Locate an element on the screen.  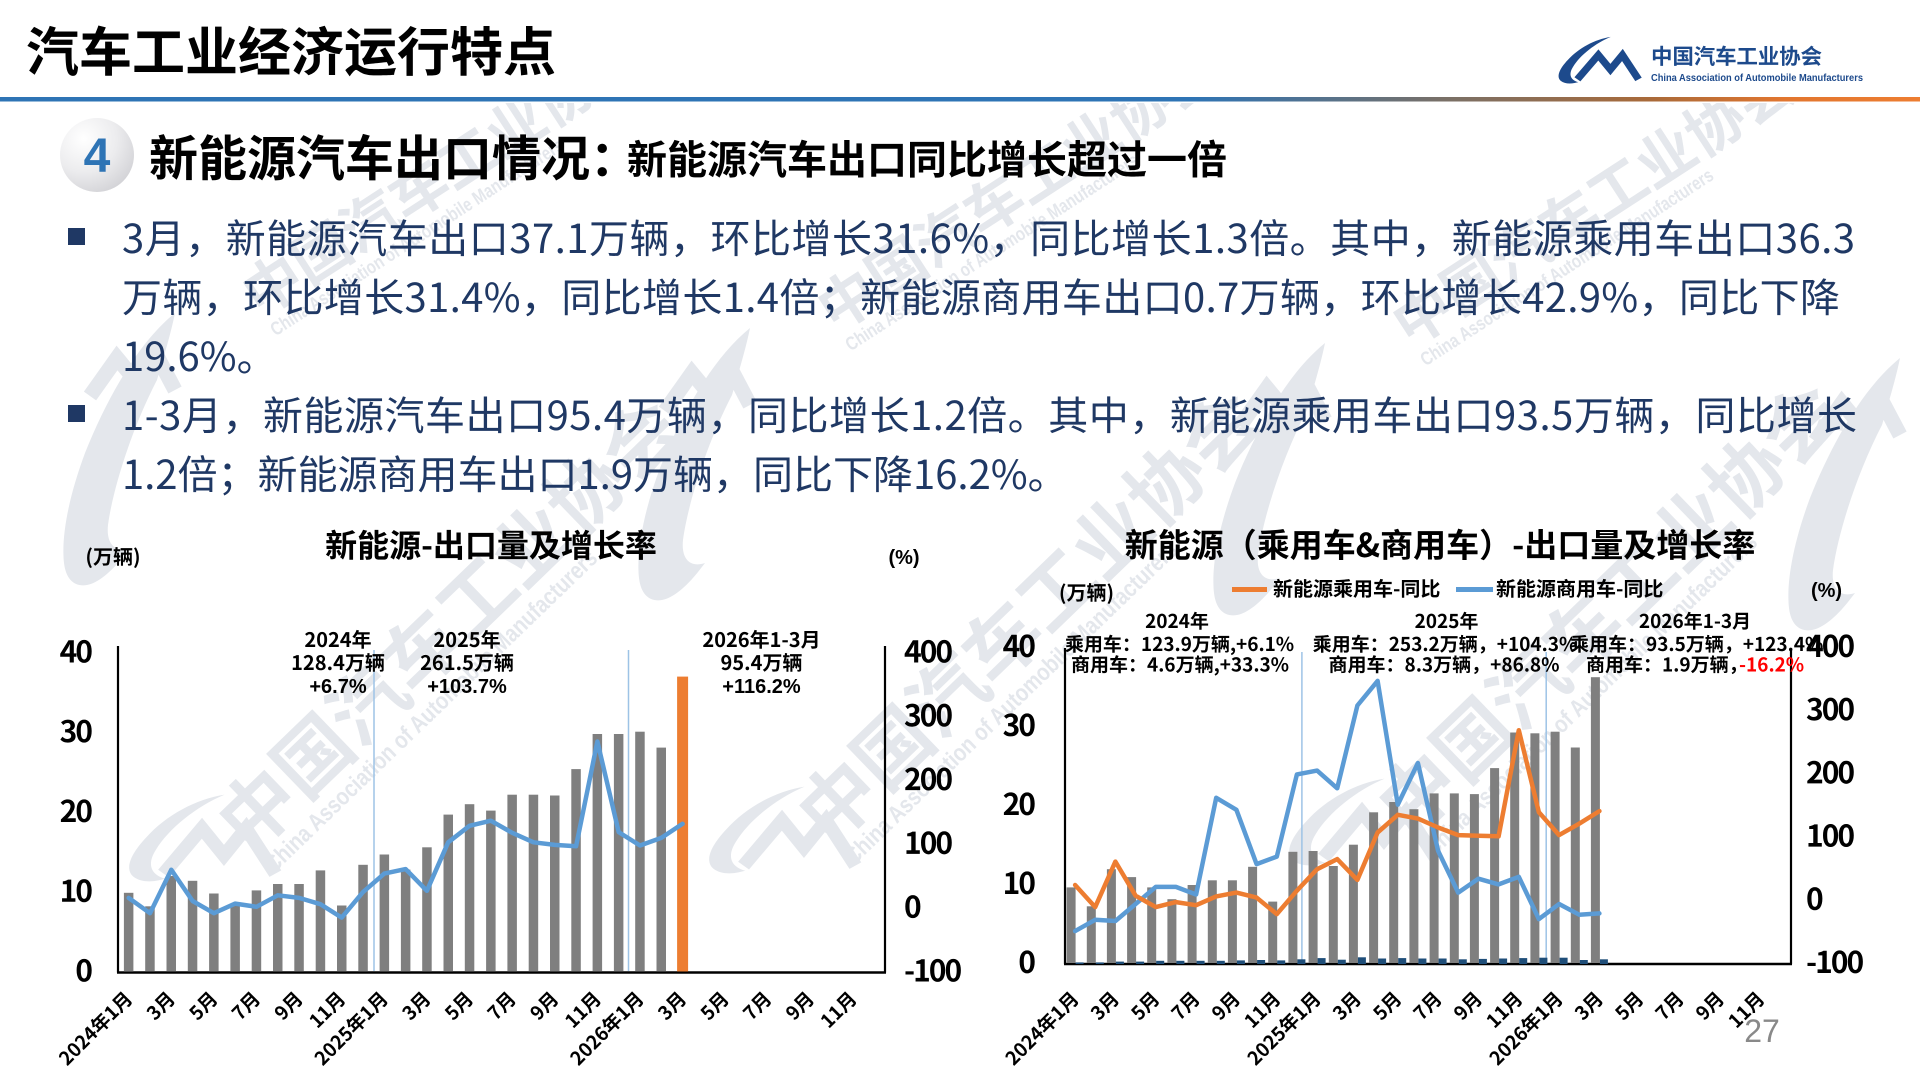
svg-text: 27 is located at coordinates (1762, 1031).